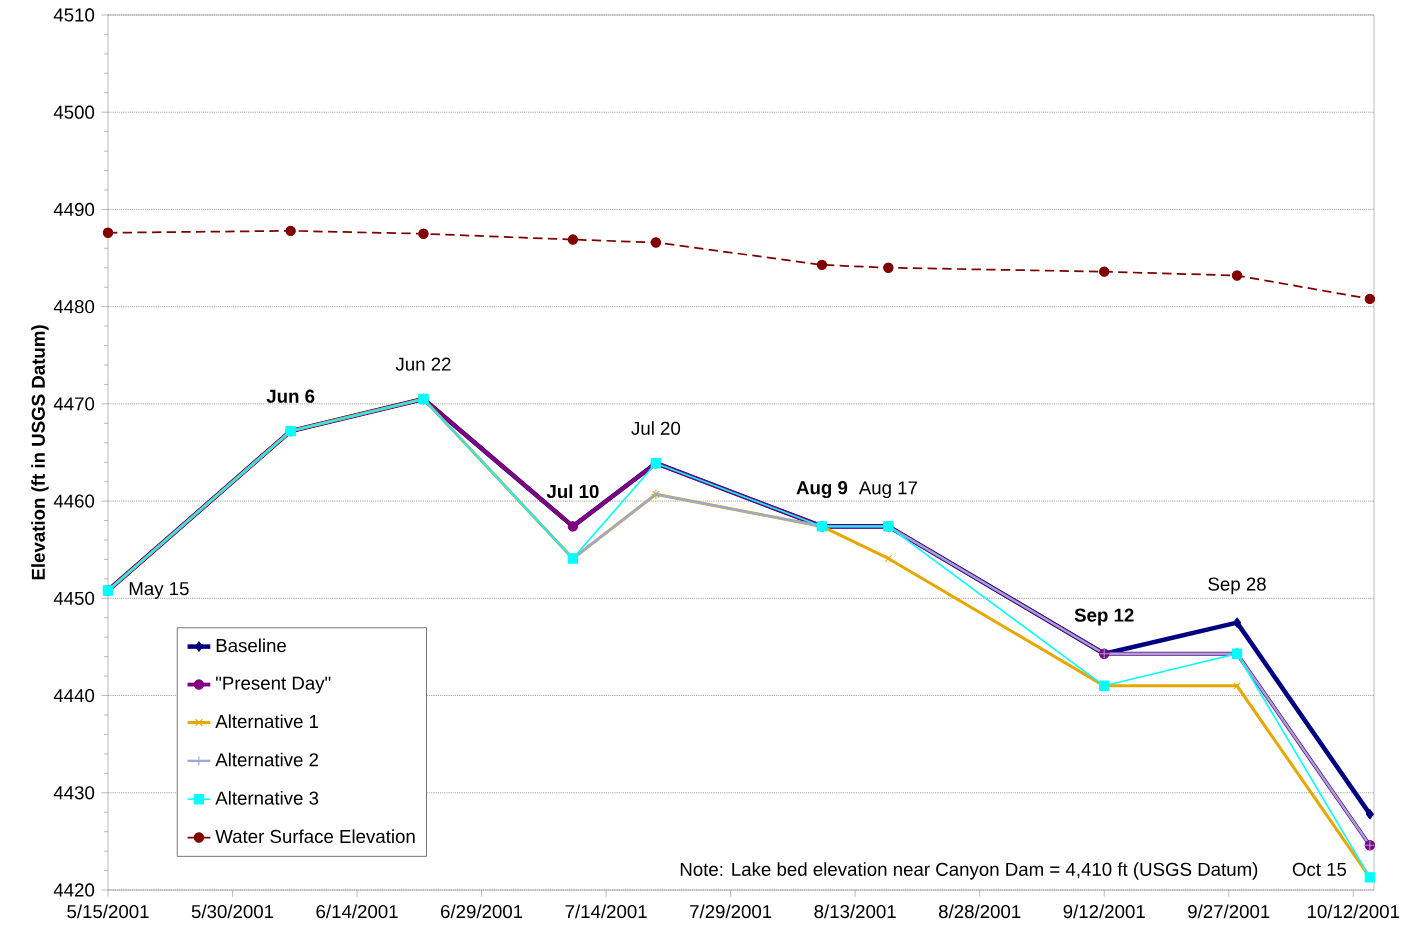  I want to click on x-tick-label: 6/14/2001, so click(357, 911).